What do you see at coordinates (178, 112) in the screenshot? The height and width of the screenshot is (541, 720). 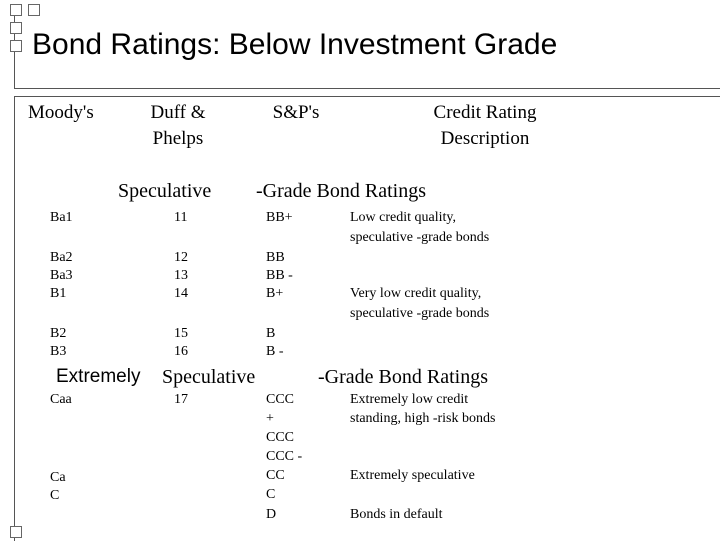 I see `header-duff-line1: Duff &` at bounding box center [178, 112].